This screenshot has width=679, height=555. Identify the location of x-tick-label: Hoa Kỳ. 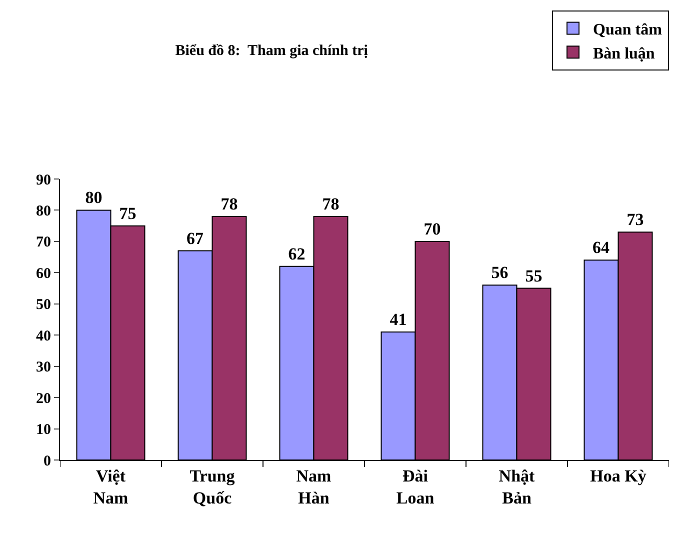
(618, 476).